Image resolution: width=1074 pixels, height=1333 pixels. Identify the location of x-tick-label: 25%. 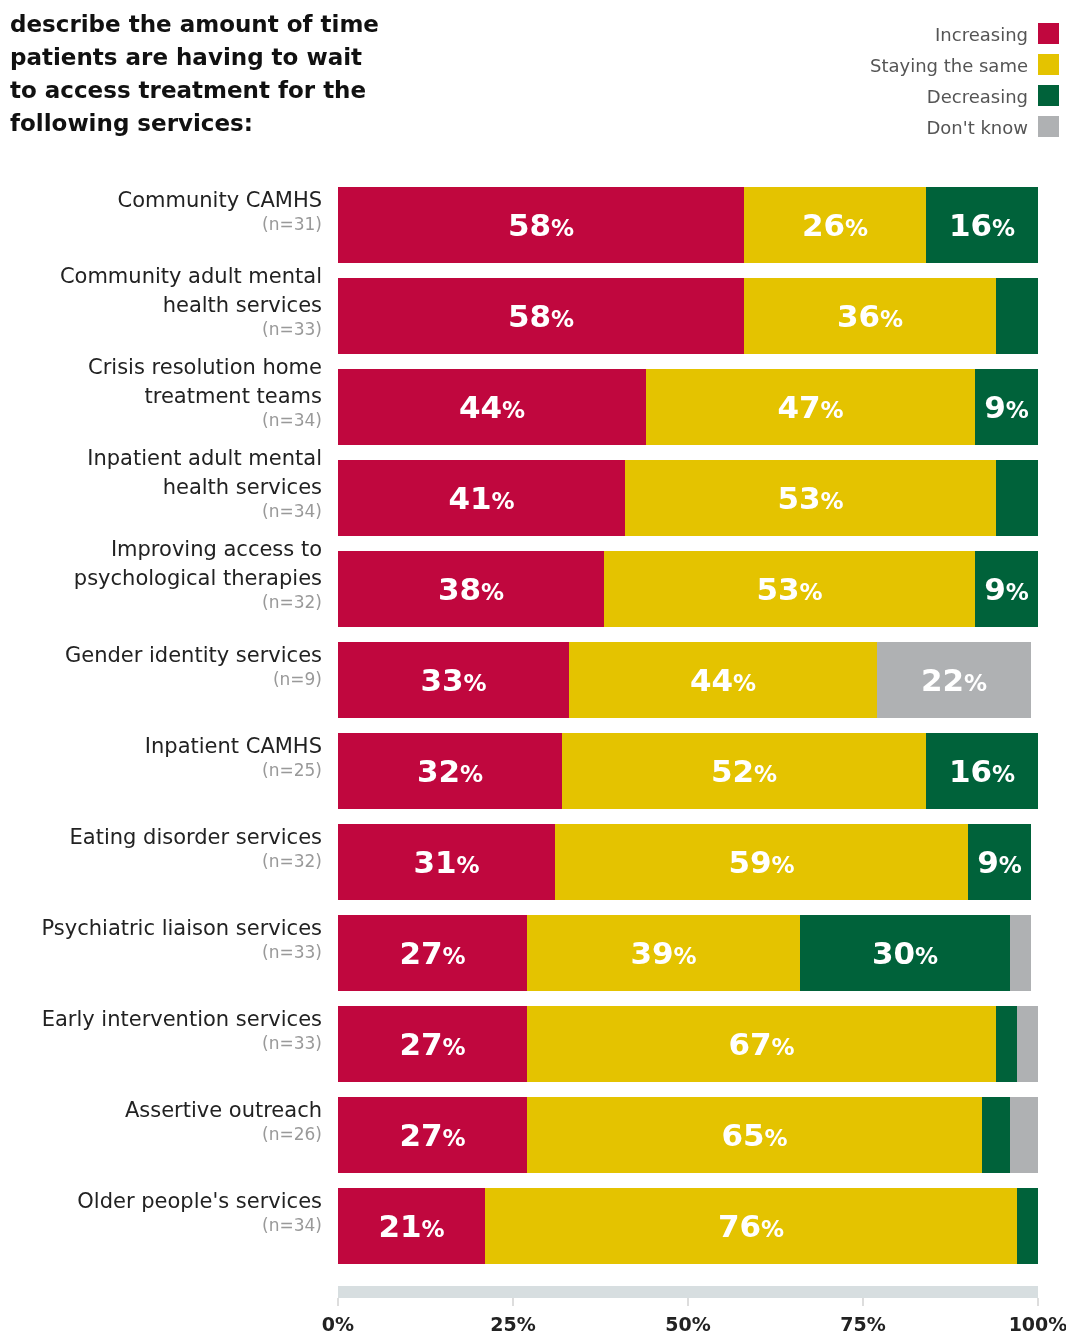
(513, 1323).